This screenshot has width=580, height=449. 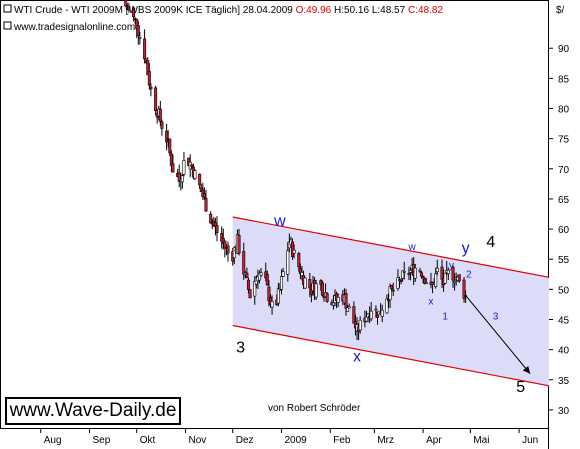 What do you see at coordinates (560, 10) in the screenshot?
I see `header-unit: $/` at bounding box center [560, 10].